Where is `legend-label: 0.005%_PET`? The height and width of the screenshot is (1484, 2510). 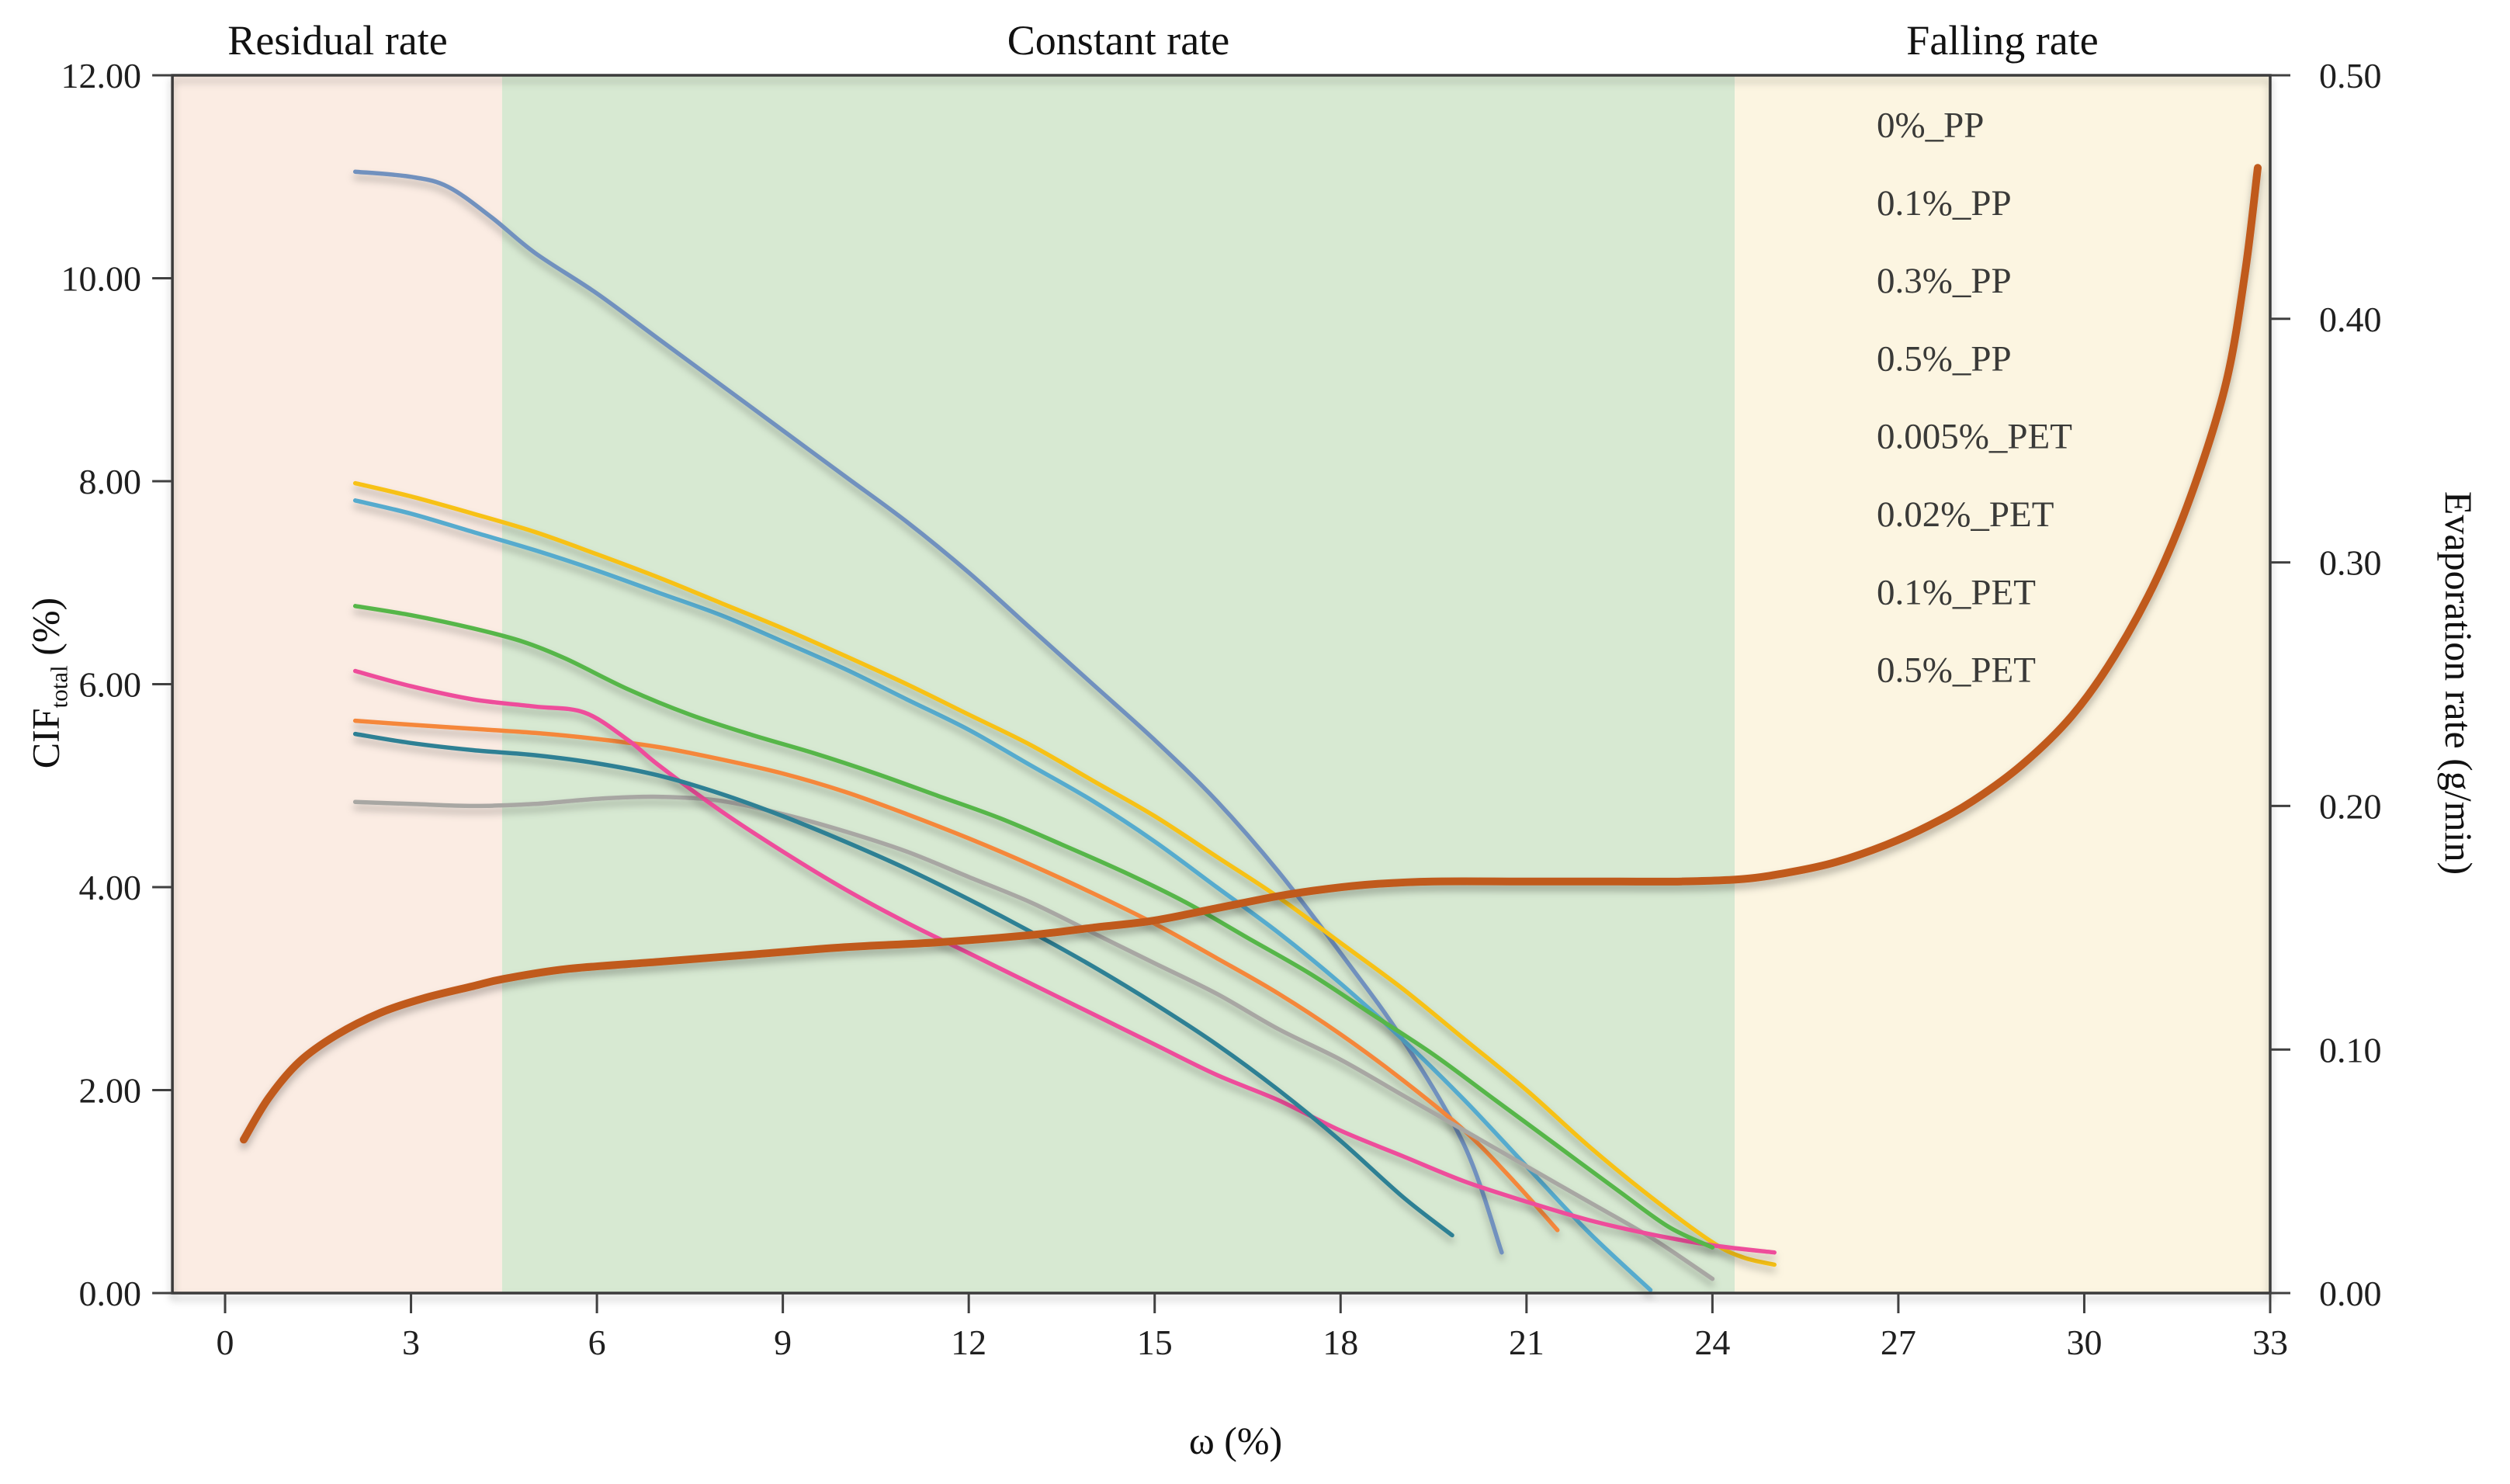
legend-label: 0.005%_PET is located at coordinates (1974, 437).